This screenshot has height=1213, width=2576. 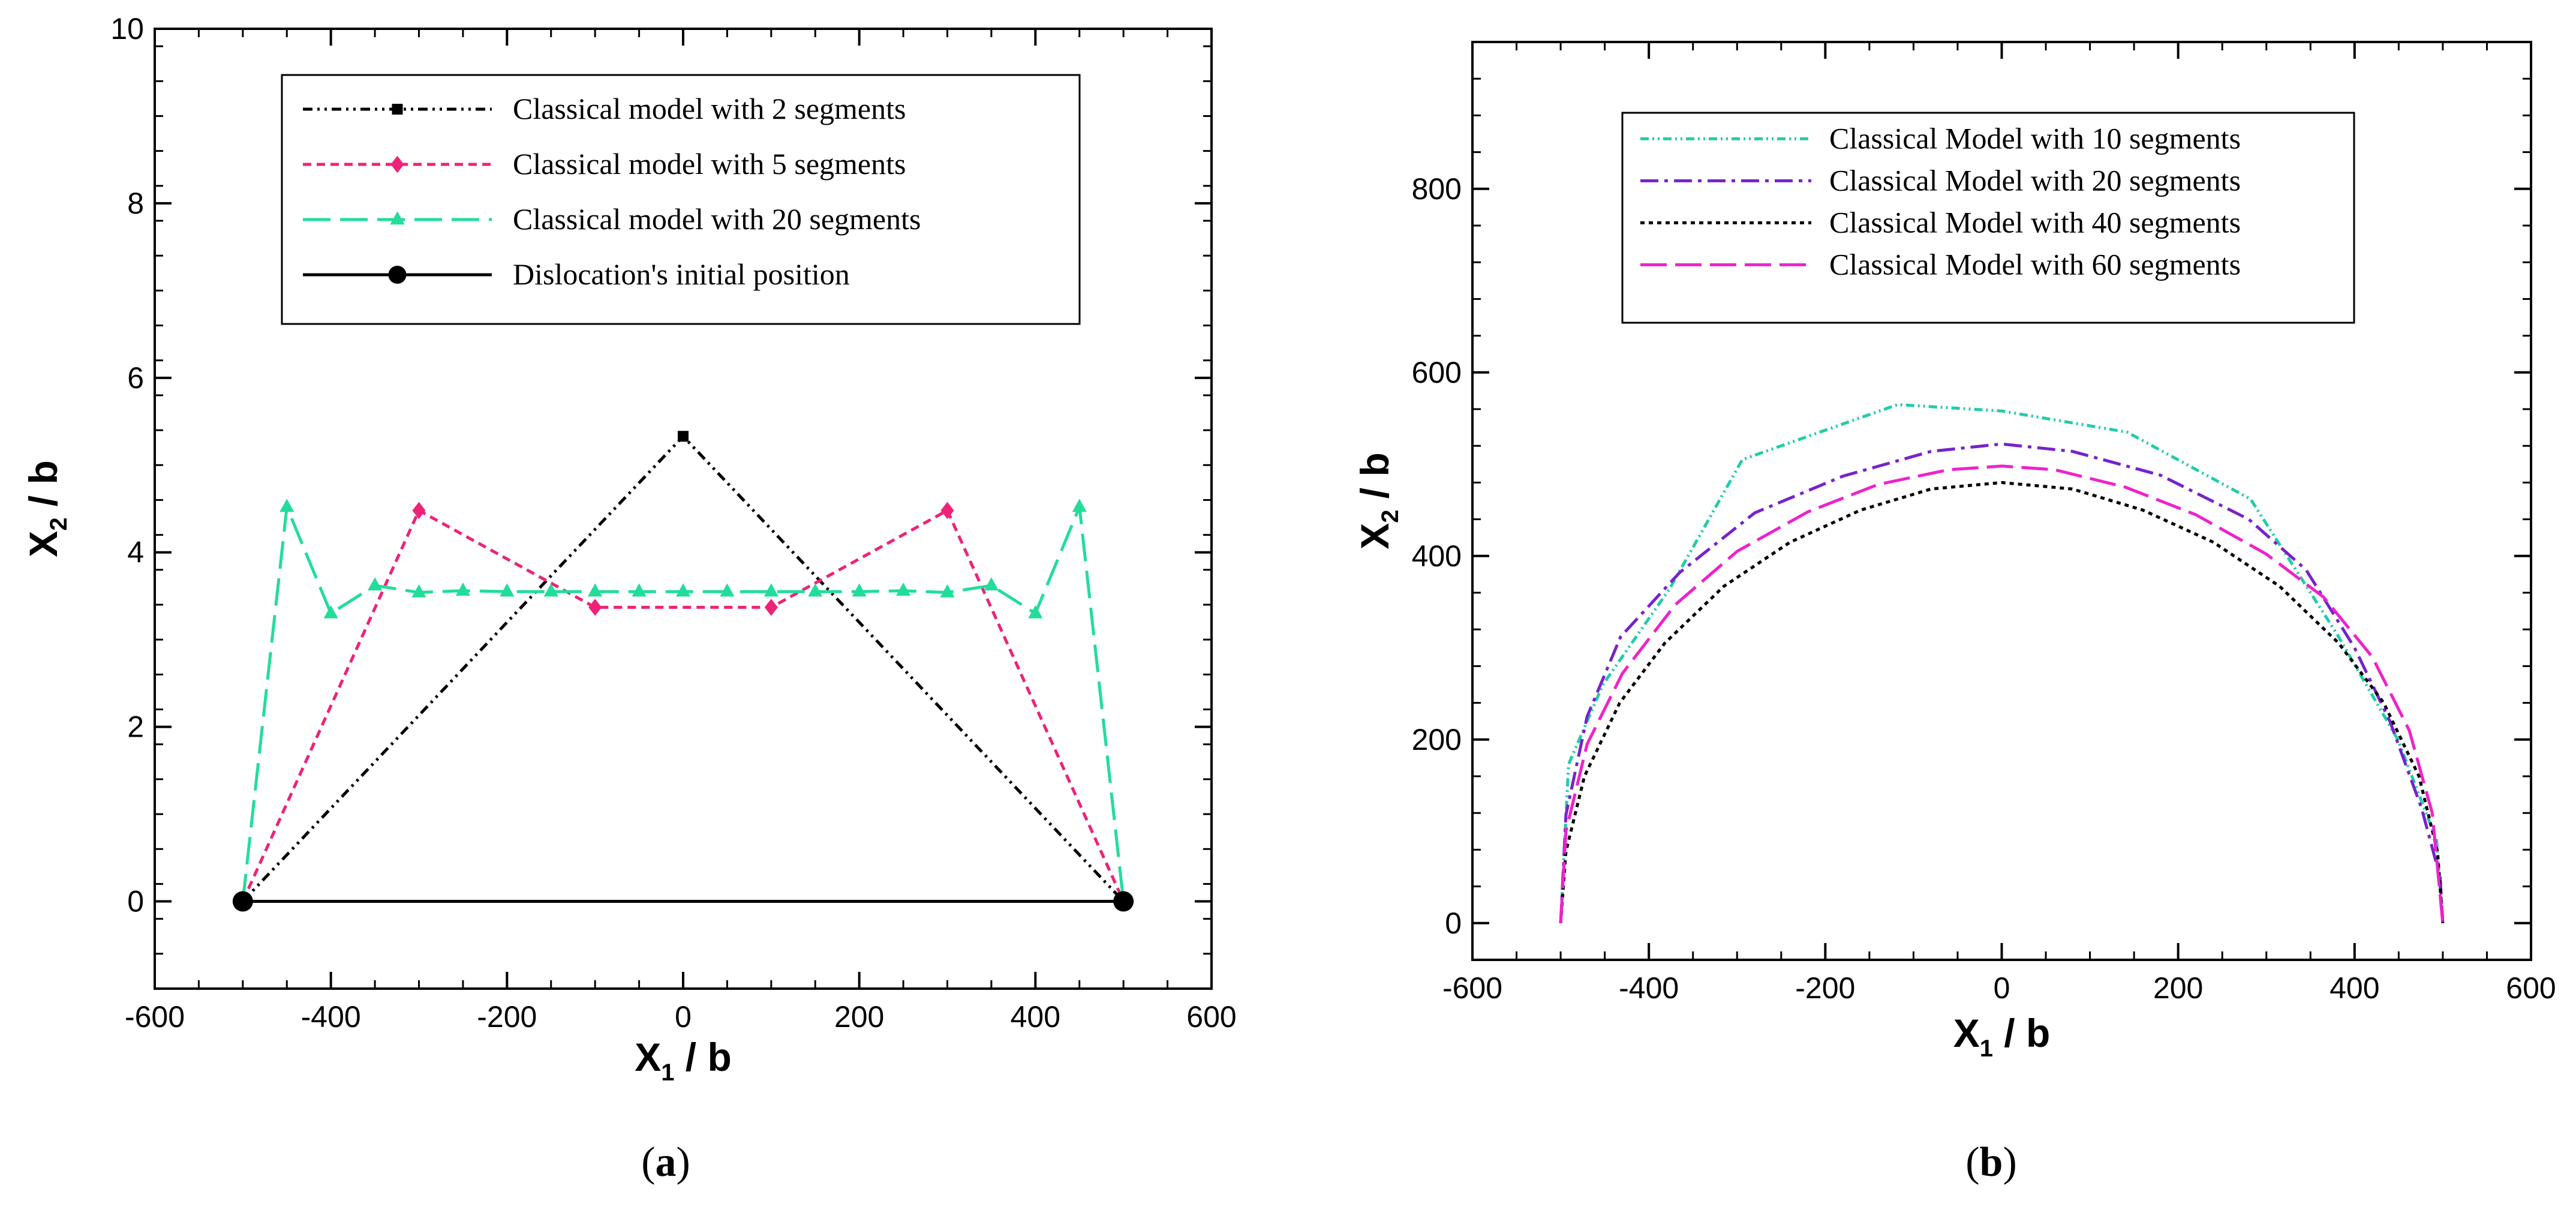 What do you see at coordinates (682, 274) in the screenshot?
I see `legend-label: Dislocation's initial position` at bounding box center [682, 274].